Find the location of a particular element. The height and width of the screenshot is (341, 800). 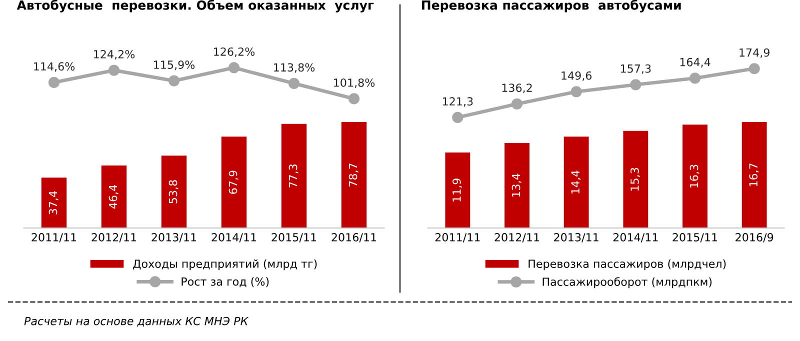

x-tick-label: 2016/9 is located at coordinates (755, 237).